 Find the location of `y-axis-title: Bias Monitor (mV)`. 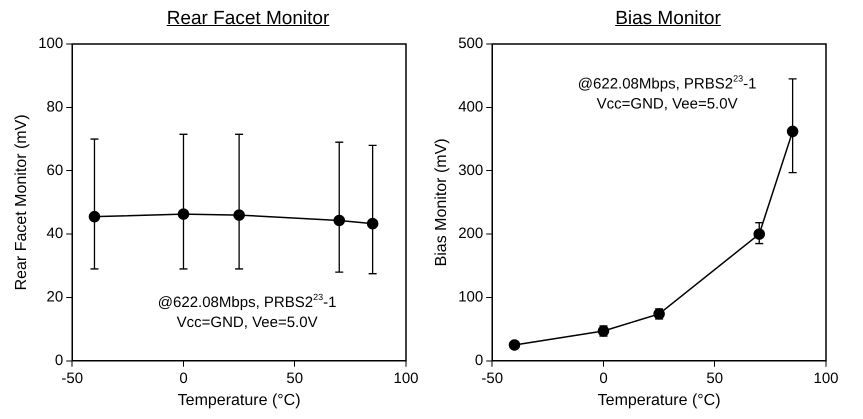

y-axis-title: Bias Monitor (mV) is located at coordinates (441, 202).